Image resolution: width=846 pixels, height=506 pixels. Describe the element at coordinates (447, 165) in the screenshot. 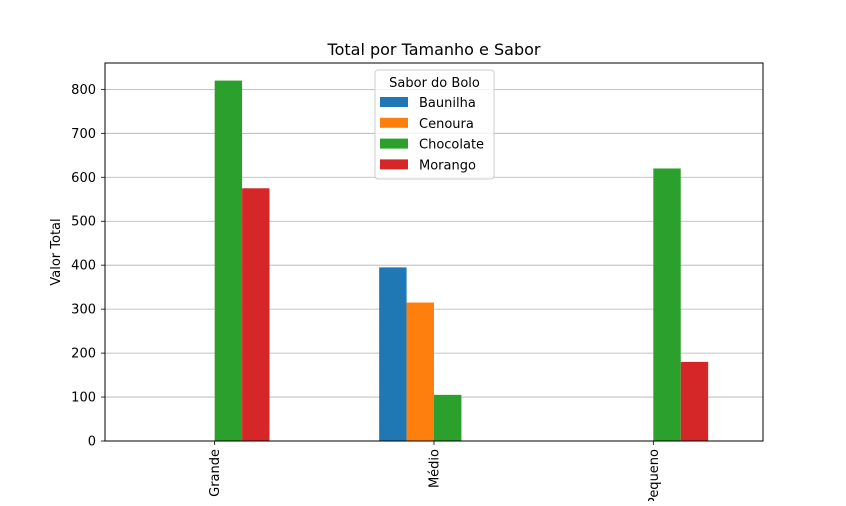

I see `legend-label-morango: Morango` at that location.